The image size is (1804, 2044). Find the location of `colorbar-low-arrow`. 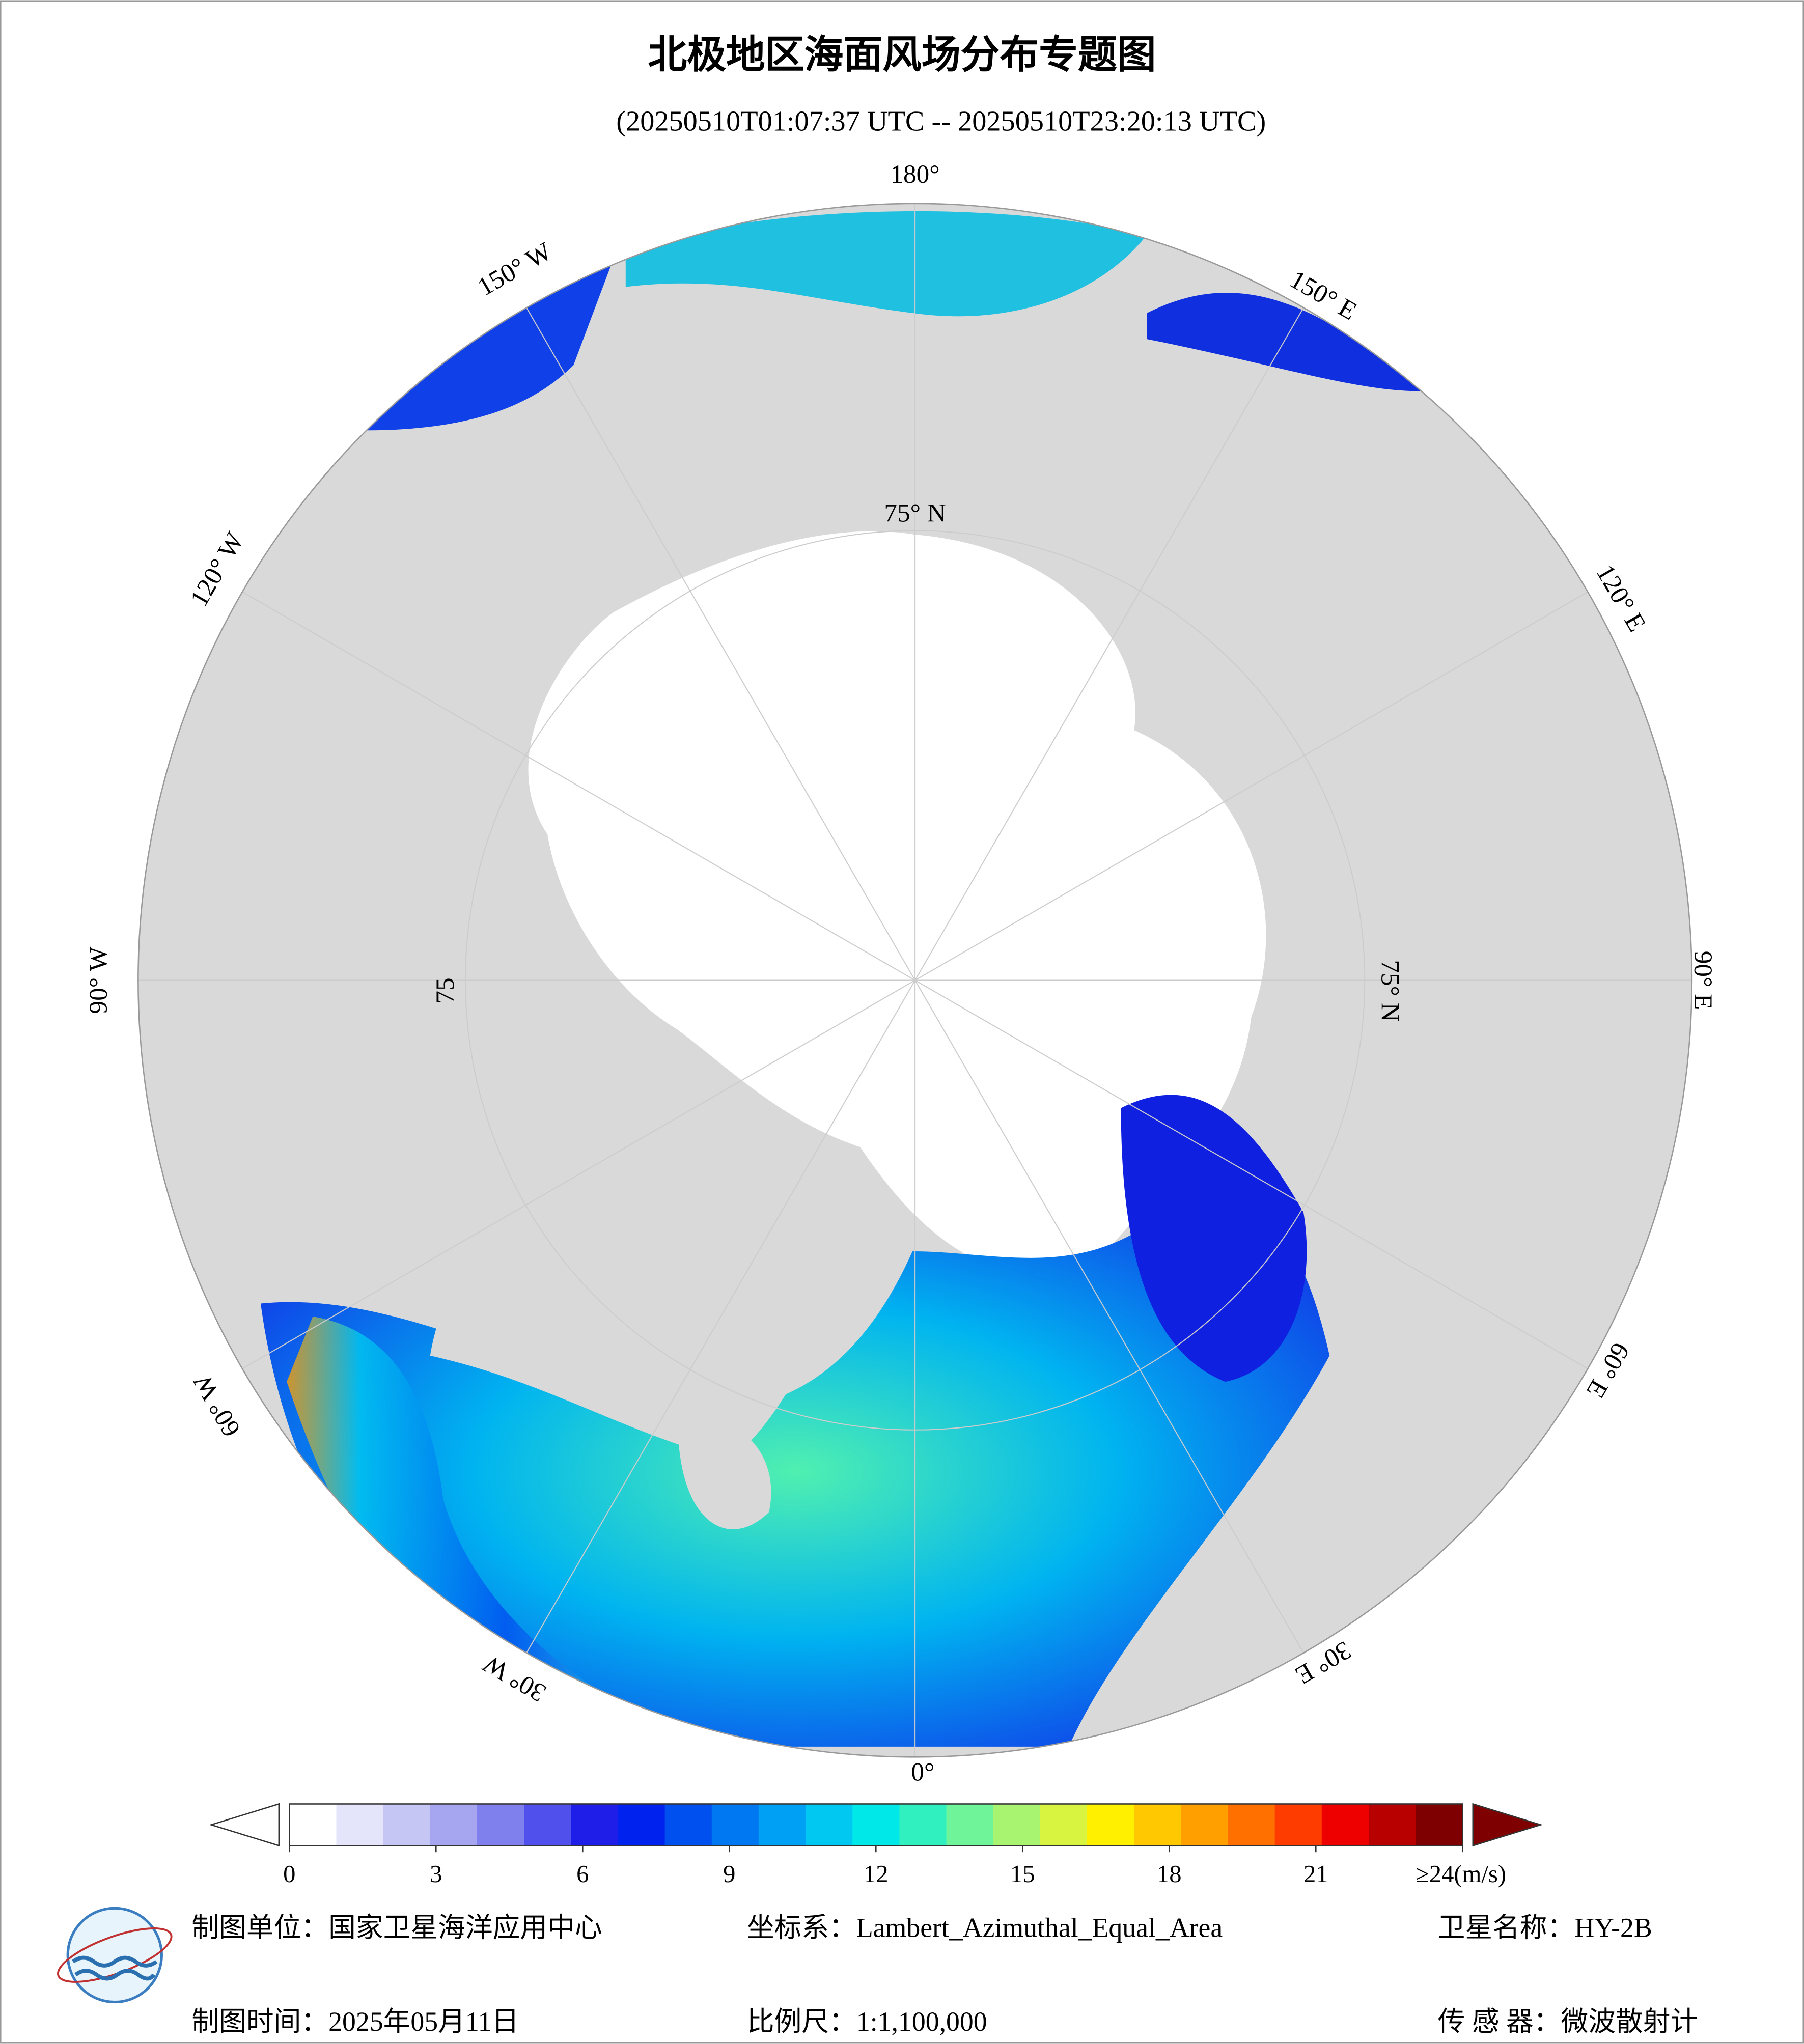

colorbar-low-arrow is located at coordinates (244, 1825).